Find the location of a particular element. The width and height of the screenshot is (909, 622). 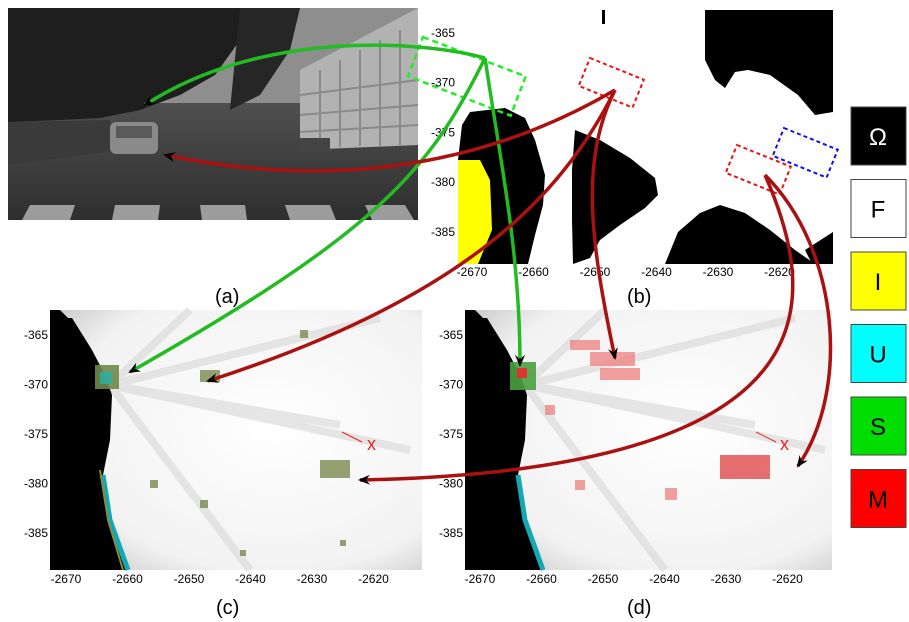

x-tick-label-d: -2640 is located at coordinates (664, 579).